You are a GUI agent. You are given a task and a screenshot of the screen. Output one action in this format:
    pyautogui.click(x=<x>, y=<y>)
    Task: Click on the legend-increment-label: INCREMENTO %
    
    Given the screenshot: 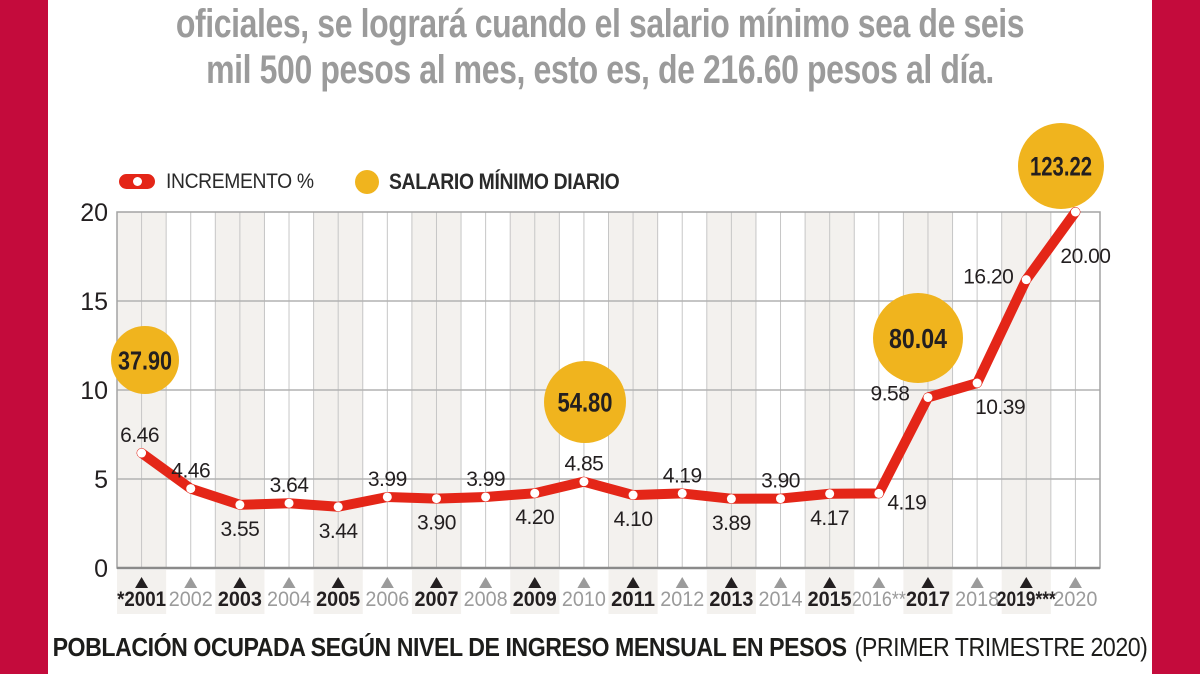 What is the action you would take?
    pyautogui.click(x=240, y=181)
    